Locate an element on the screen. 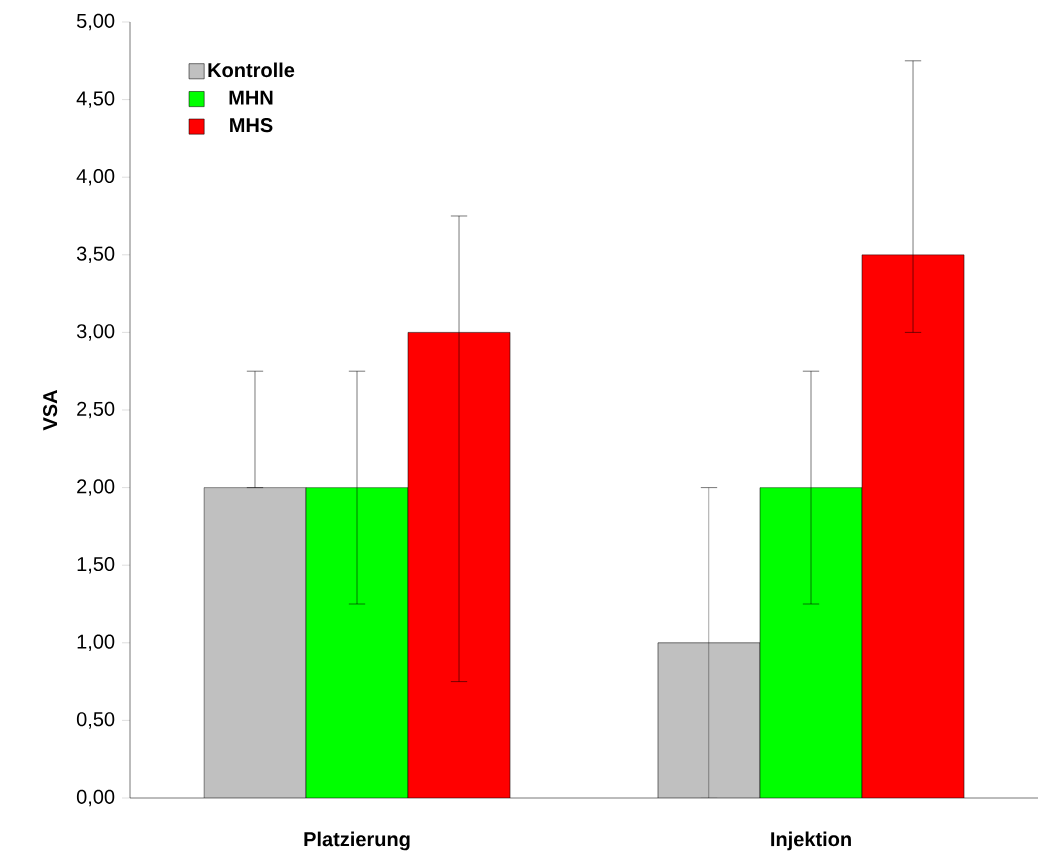 The height and width of the screenshot is (857, 1041). legend-label: MHN is located at coordinates (251, 97).